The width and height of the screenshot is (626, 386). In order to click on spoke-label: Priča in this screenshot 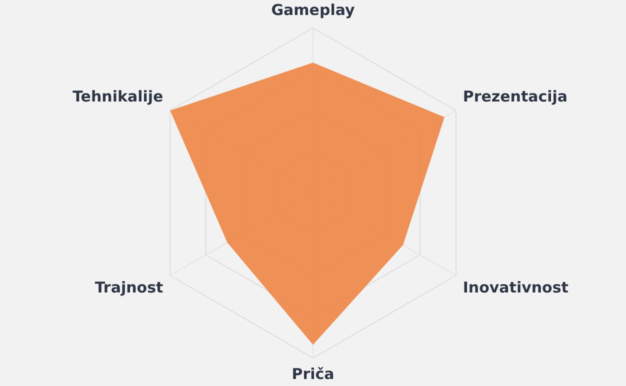, I will do `click(313, 373)`.